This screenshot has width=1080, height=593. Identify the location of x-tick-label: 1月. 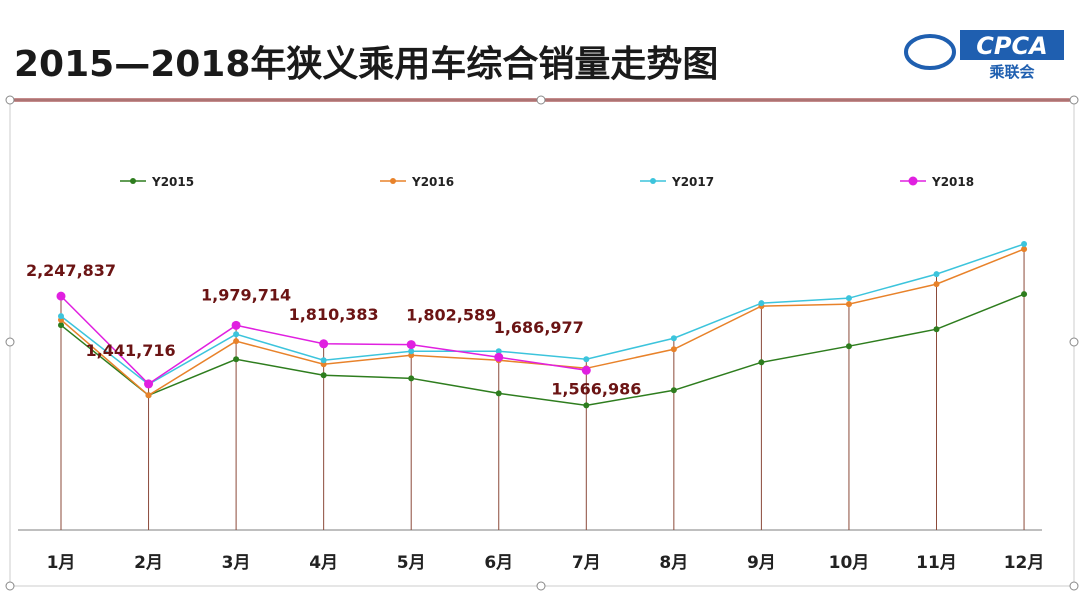
(61, 563).